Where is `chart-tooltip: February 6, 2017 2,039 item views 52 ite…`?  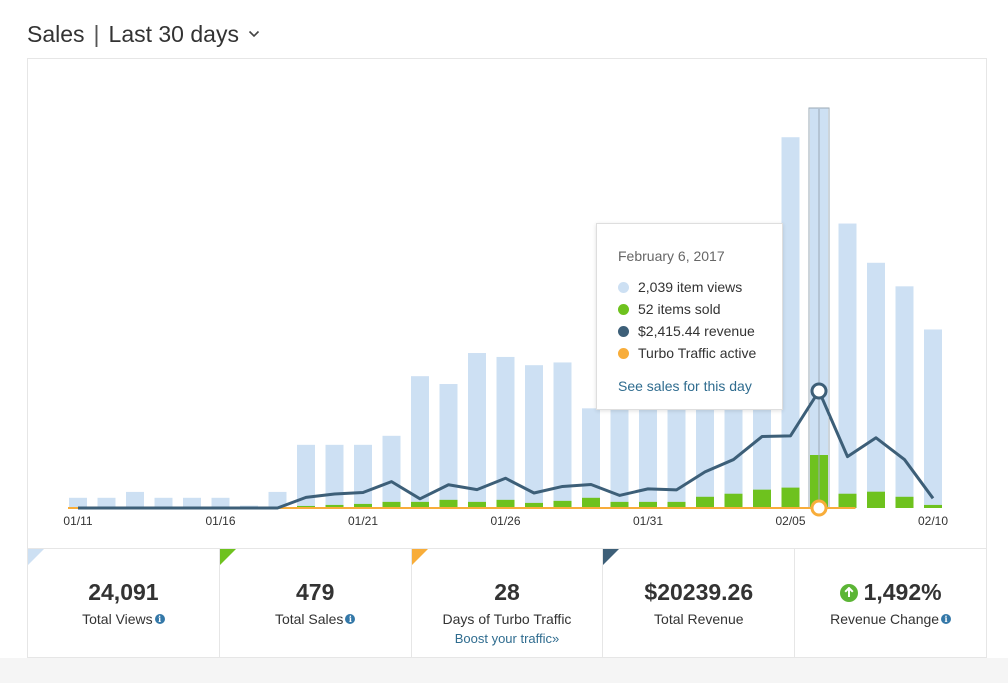
chart-tooltip: February 6, 2017 2,039 item views 52 ite… is located at coordinates (689, 316).